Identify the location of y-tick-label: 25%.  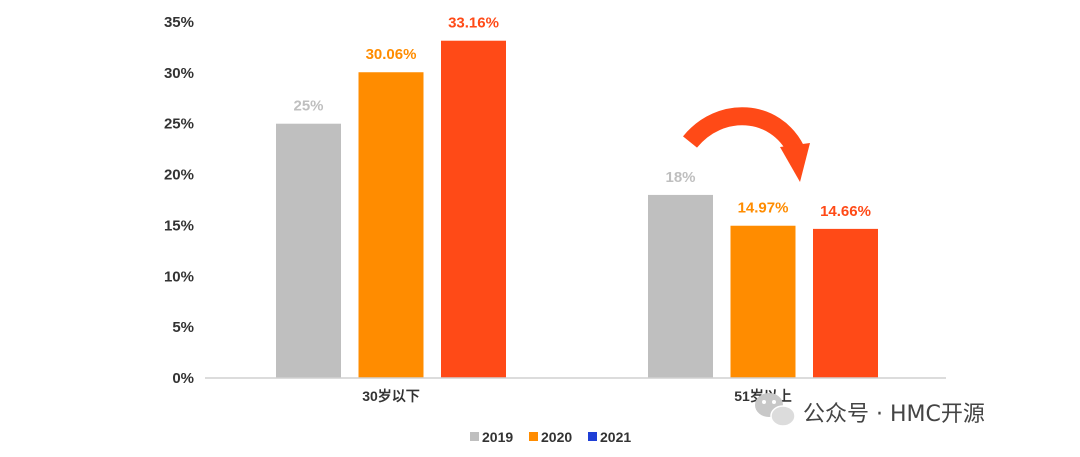
(179, 124).